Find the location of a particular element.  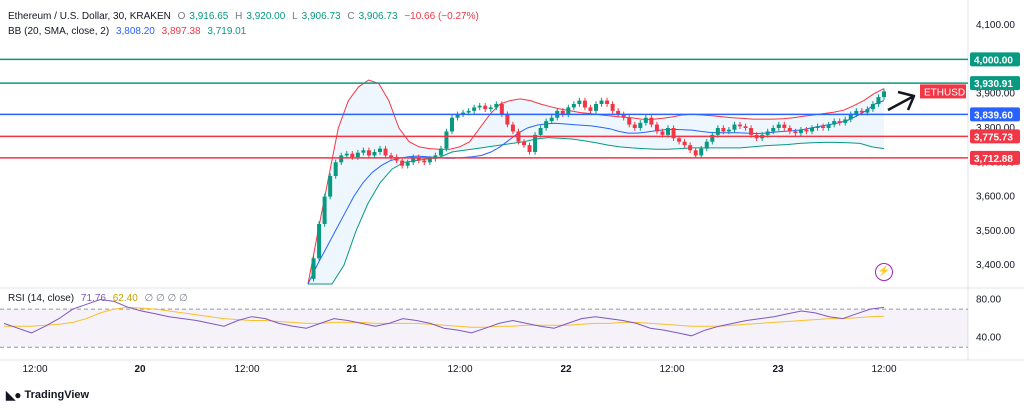

x-tick-label: 23 is located at coordinates (778, 369).